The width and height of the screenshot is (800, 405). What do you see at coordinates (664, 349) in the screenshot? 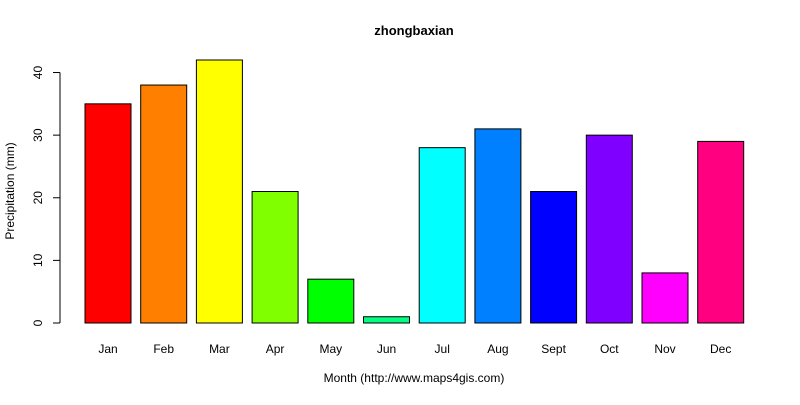
I see `x-tick-label: Nov` at bounding box center [664, 349].